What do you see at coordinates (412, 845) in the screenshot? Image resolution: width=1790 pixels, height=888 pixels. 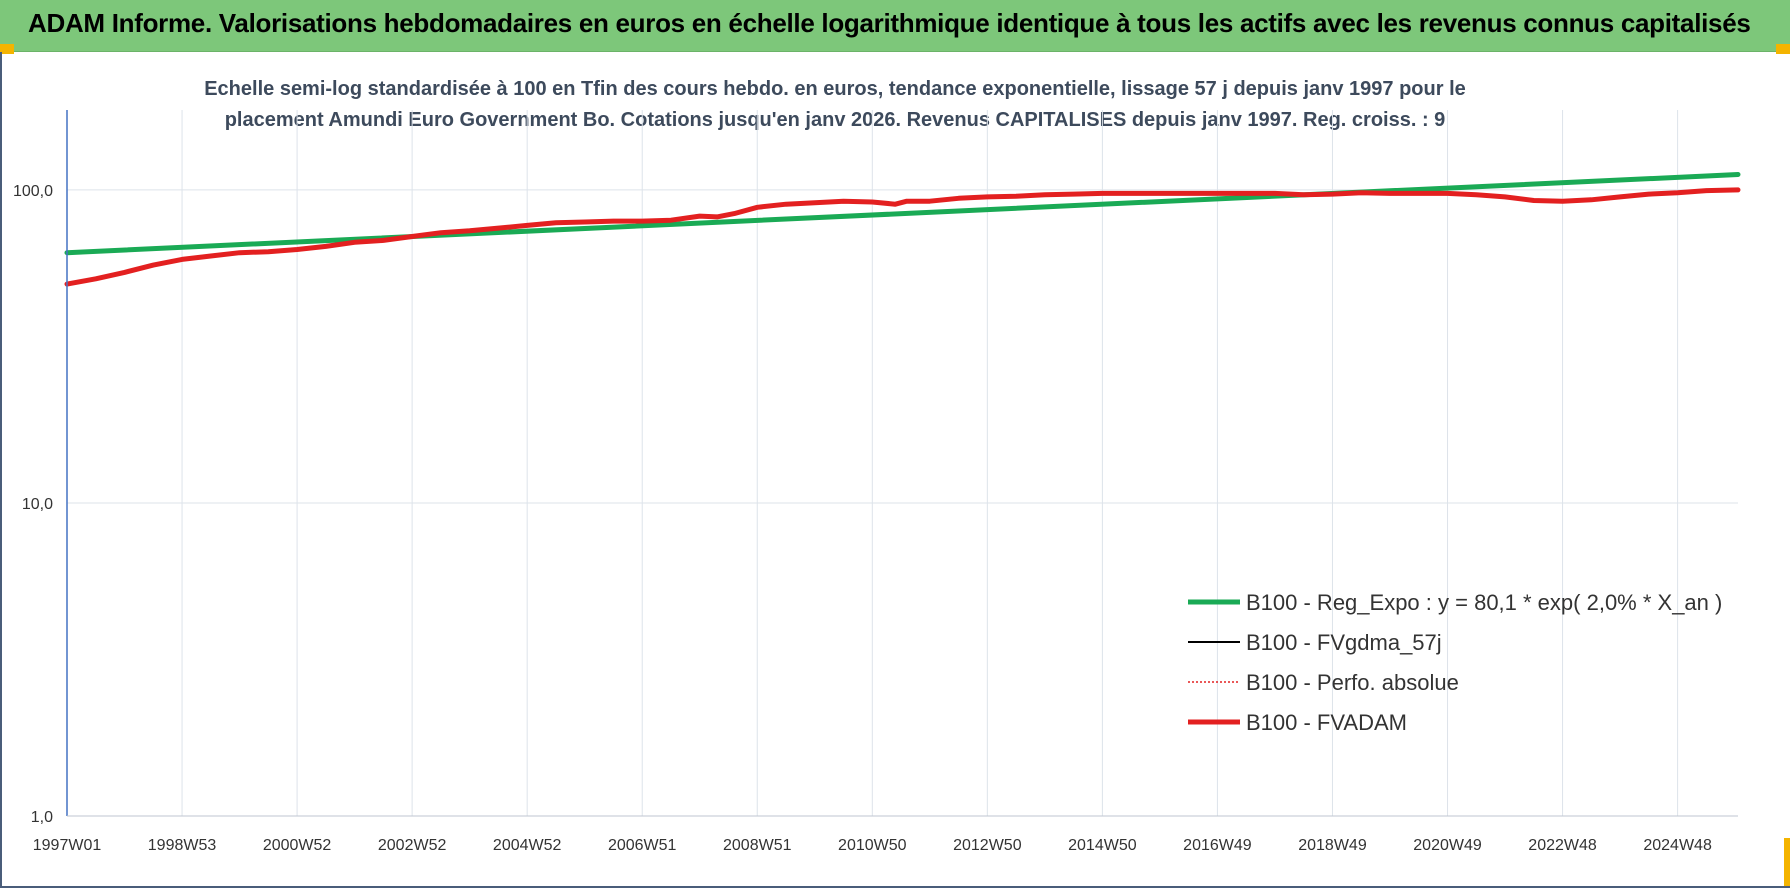 I see `x-tick-label: 2002W52` at bounding box center [412, 845].